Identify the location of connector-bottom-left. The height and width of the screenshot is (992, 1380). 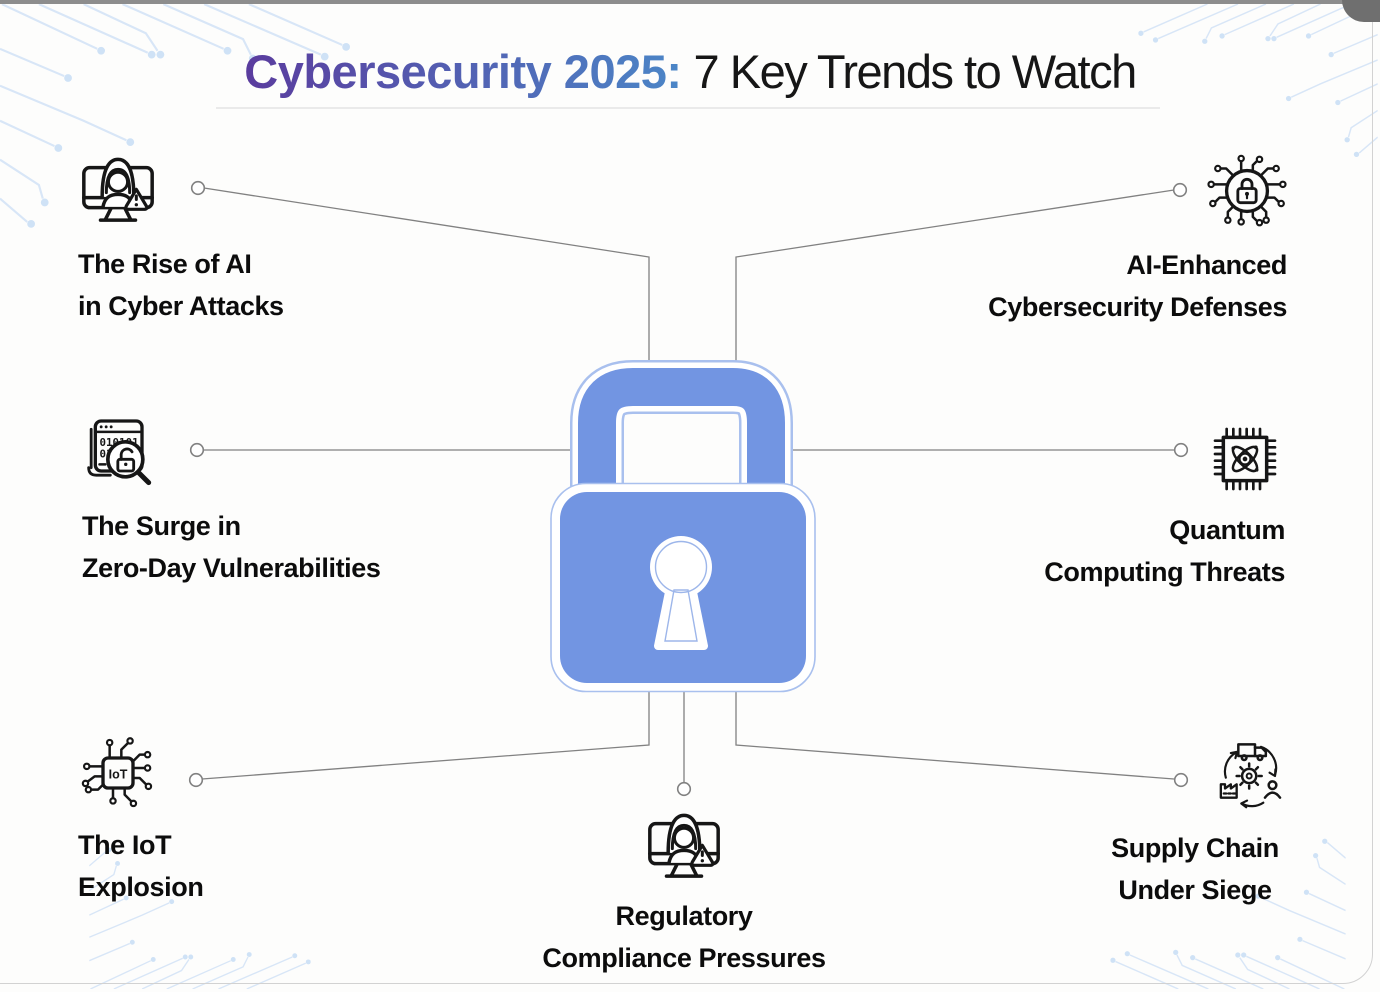
(425, 734).